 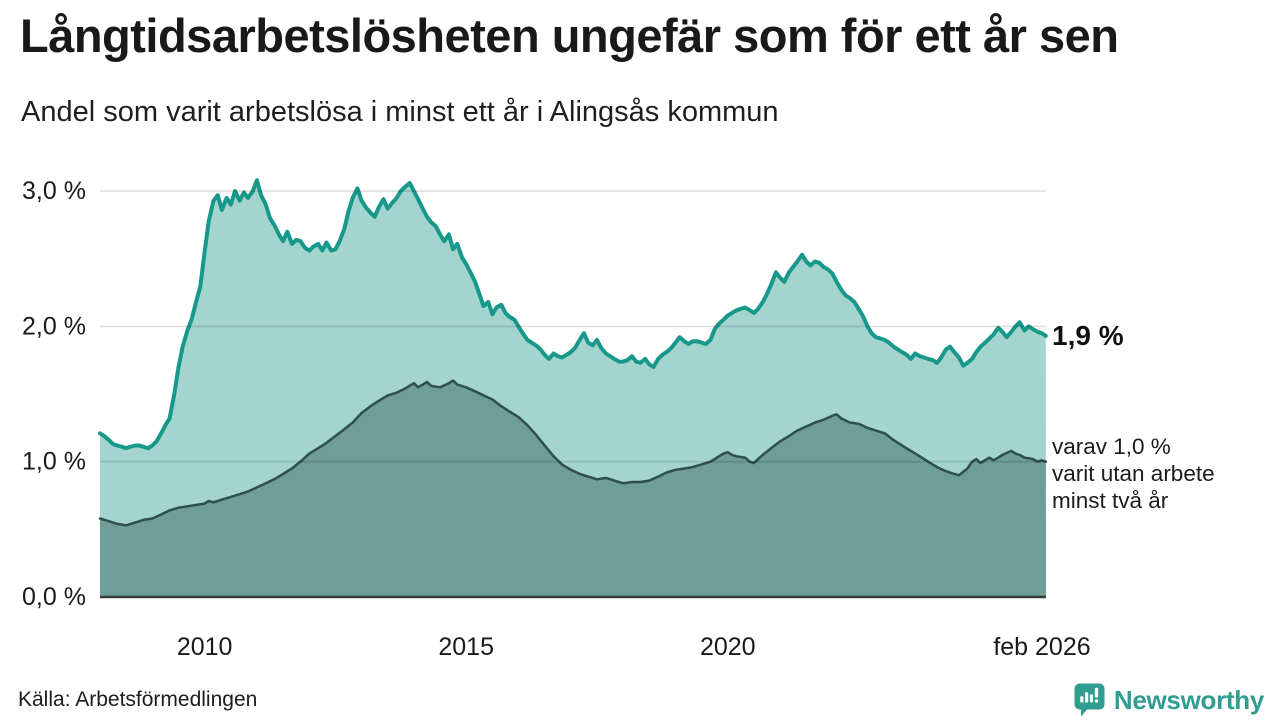 I want to click on y-axis-label-1: 1,0 %, so click(x=54, y=462).